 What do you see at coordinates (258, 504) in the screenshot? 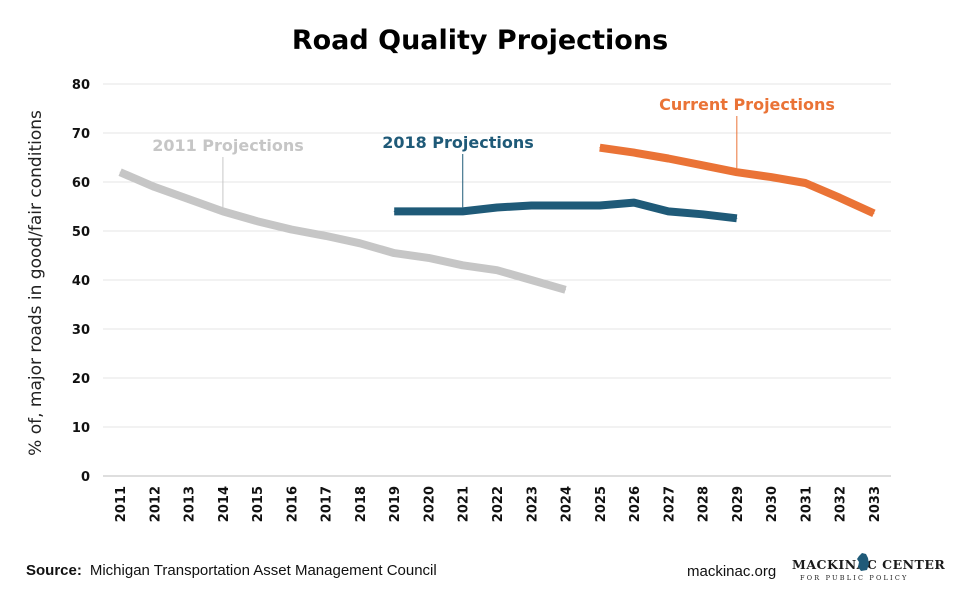
I see `x-tick-label: 2015` at bounding box center [258, 504].